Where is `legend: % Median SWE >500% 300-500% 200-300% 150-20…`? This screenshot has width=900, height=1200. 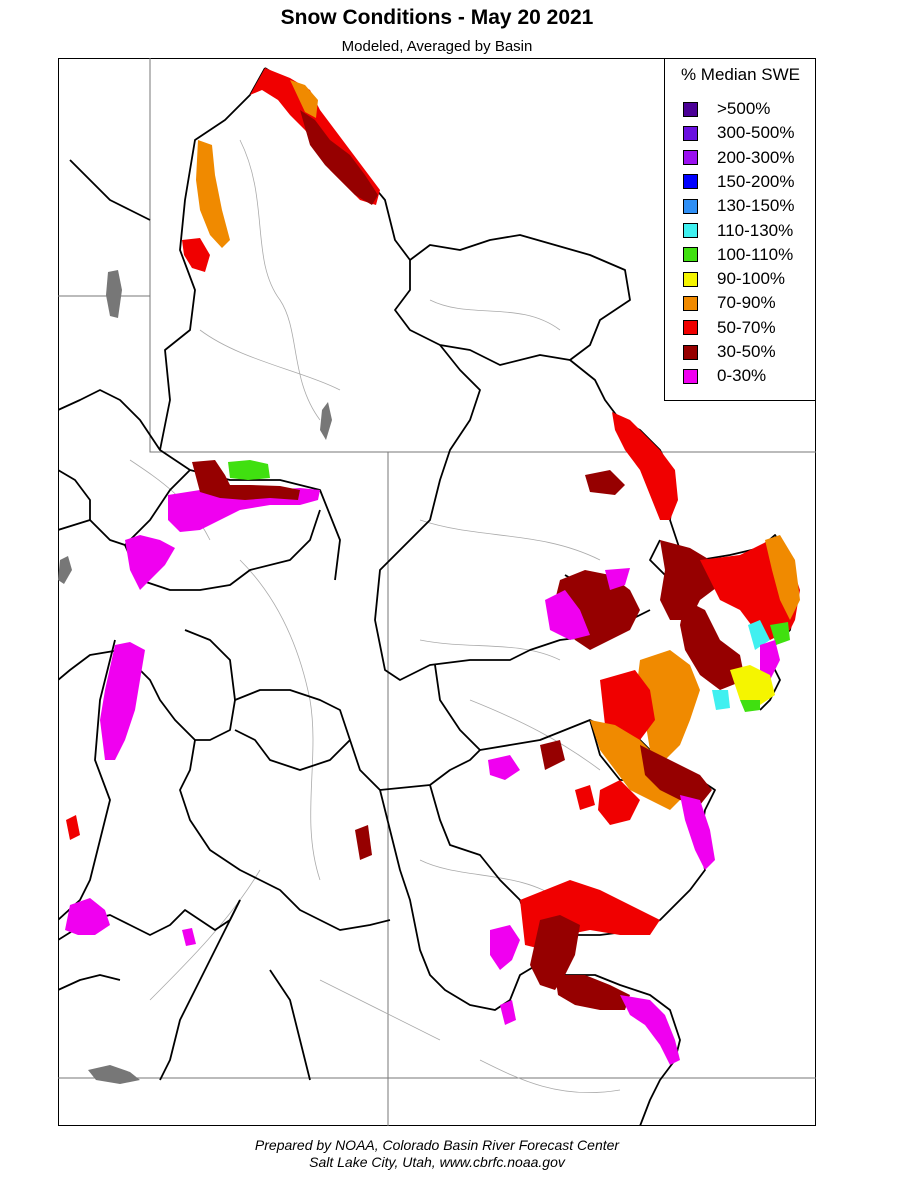 legend: % Median SWE >500% 300-500% 200-300% 150-20… is located at coordinates (739, 230).